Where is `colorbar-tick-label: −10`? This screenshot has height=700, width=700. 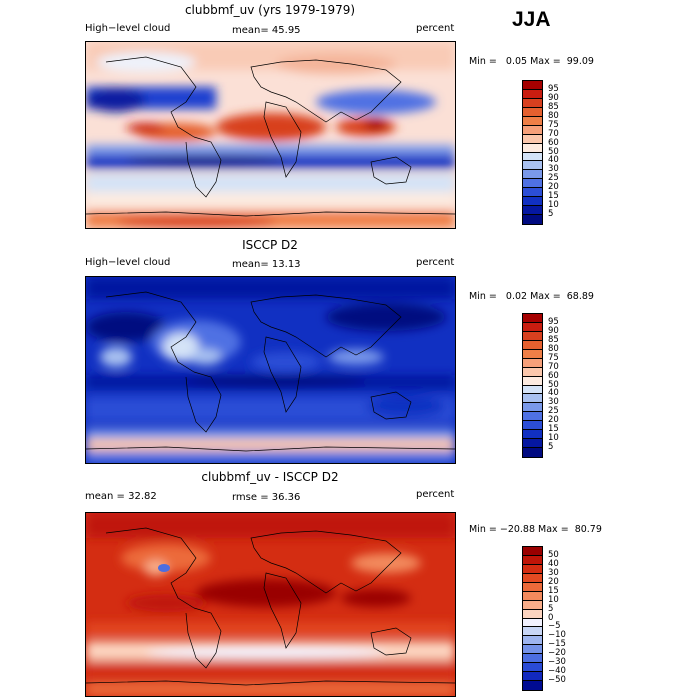 colorbar-tick-label: −10 is located at coordinates (557, 635).